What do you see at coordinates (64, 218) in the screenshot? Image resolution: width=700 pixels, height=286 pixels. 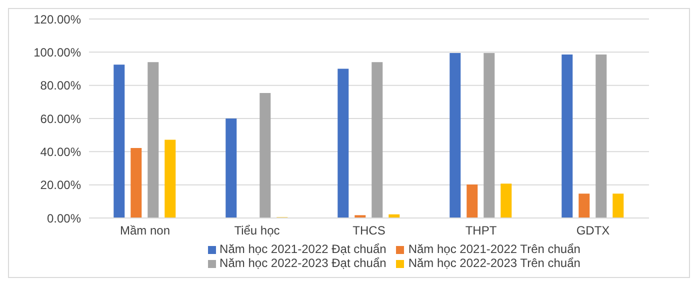 I see `y-tick-label: 0.00%` at bounding box center [64, 218].